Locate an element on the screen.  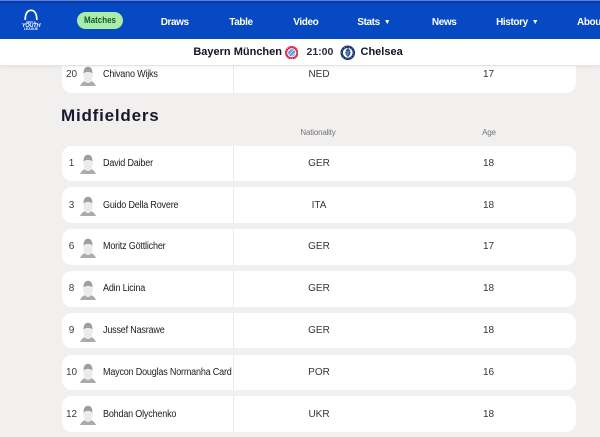
svg-text: UEFA ★ is located at coordinates (31, 22).